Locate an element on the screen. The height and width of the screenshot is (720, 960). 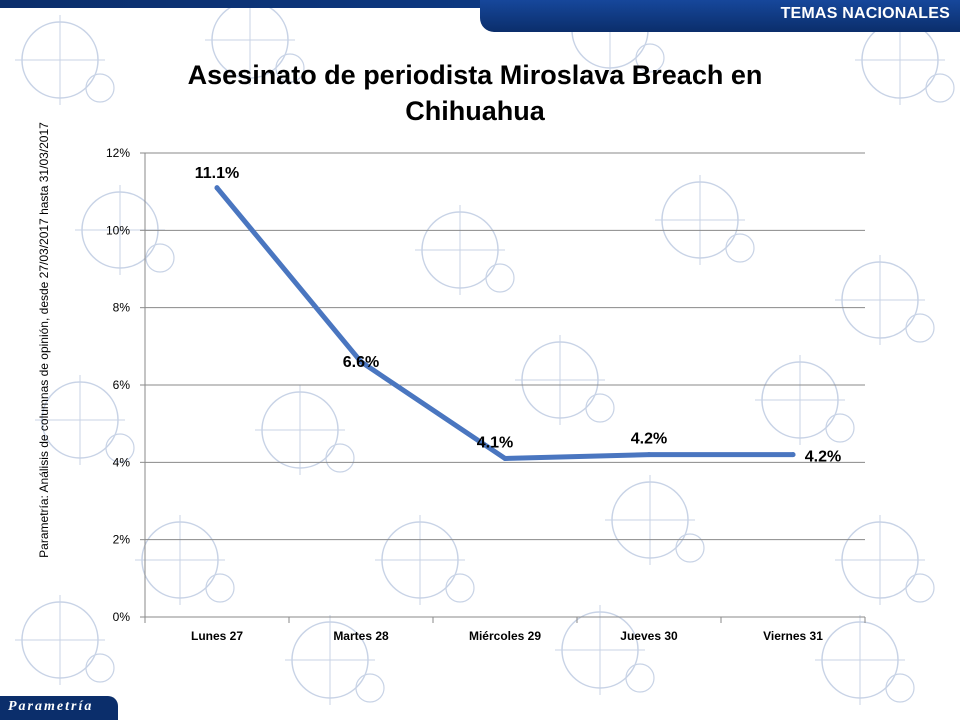
y-tick-label: 4% is located at coordinates (122, 462).